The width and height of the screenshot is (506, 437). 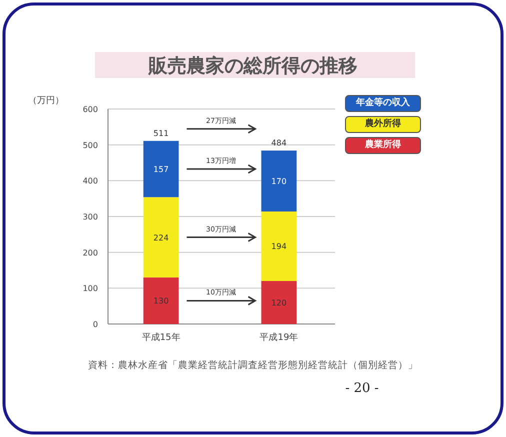 What do you see at coordinates (253, 365) in the screenshot?
I see `text: 資料：農林水産省「農業経営統計調査経営形態別経営統計（個別経営）」` at bounding box center [253, 365].